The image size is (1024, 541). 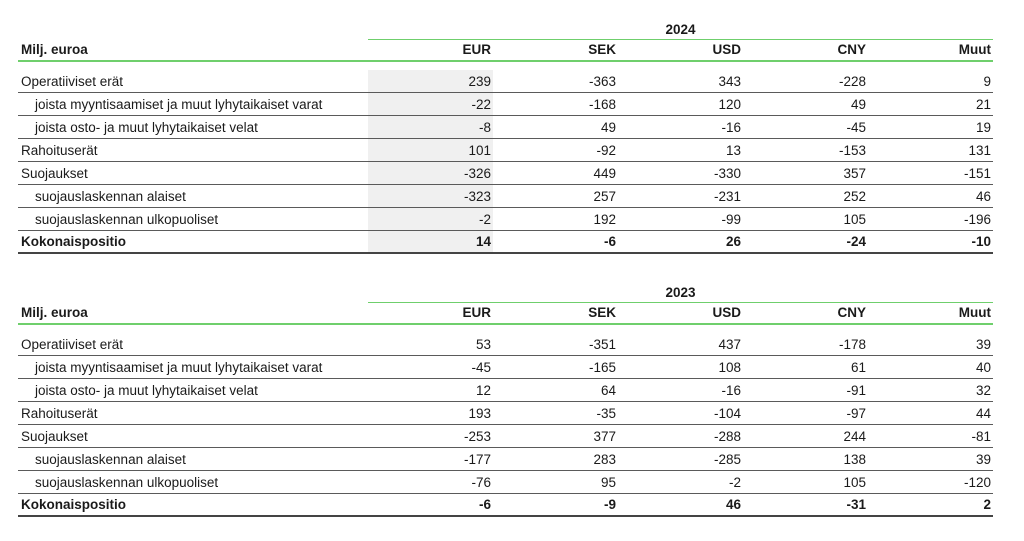 I want to click on cell-usd: -231, so click(x=727, y=196).